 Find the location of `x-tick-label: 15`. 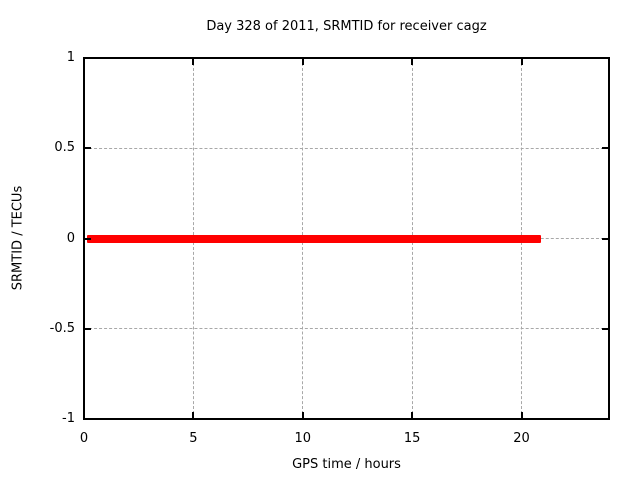

x-tick-label: 15 is located at coordinates (412, 438).